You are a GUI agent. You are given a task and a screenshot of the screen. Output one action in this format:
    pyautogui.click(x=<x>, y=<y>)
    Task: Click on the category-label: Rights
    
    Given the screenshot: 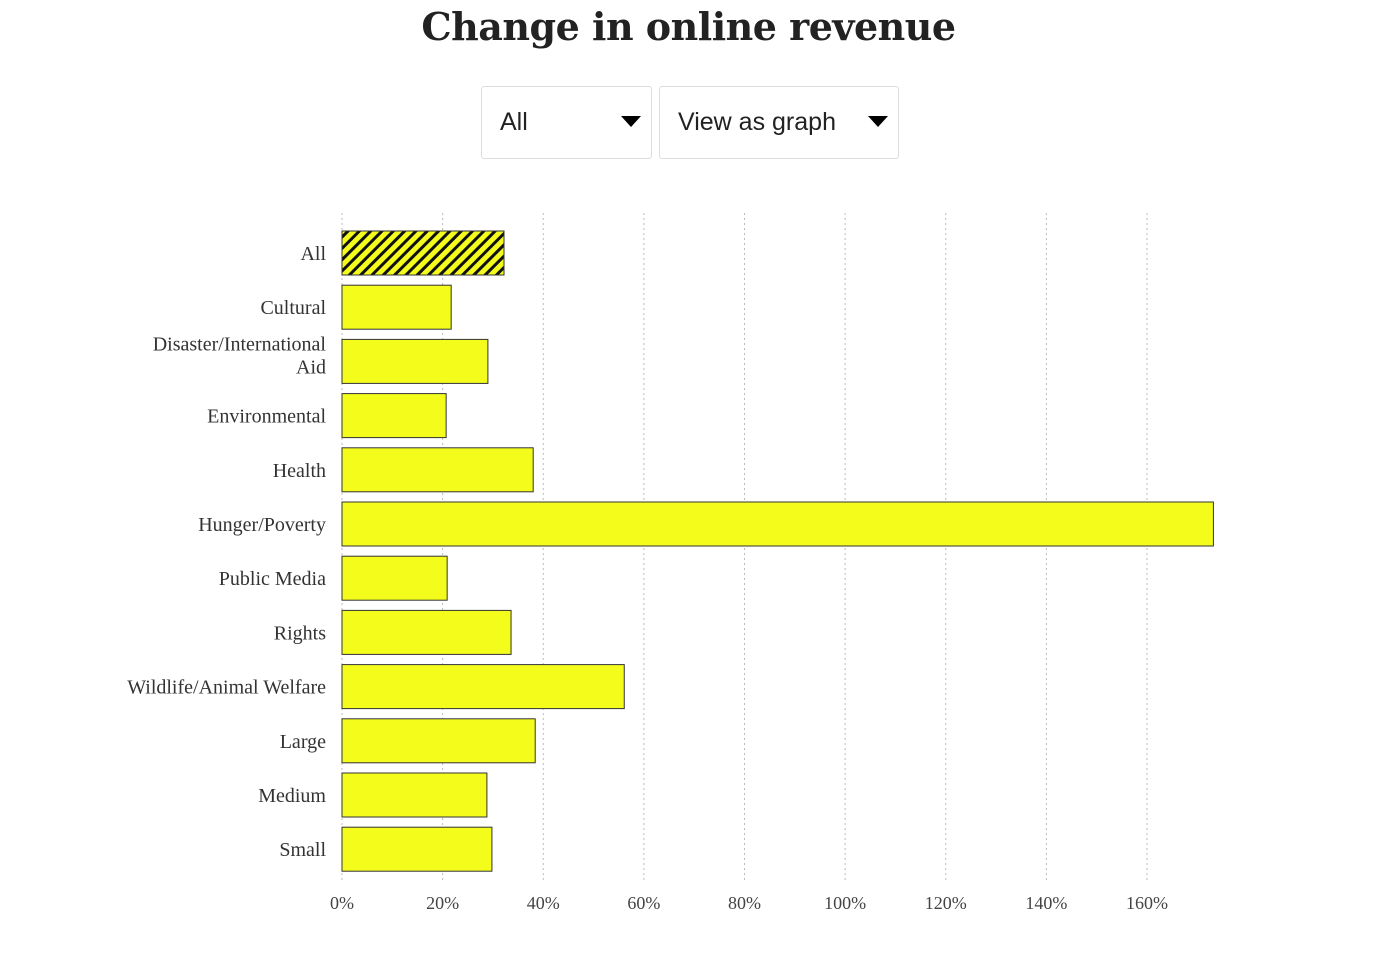 What is the action you would take?
    pyautogui.click(x=300, y=633)
    